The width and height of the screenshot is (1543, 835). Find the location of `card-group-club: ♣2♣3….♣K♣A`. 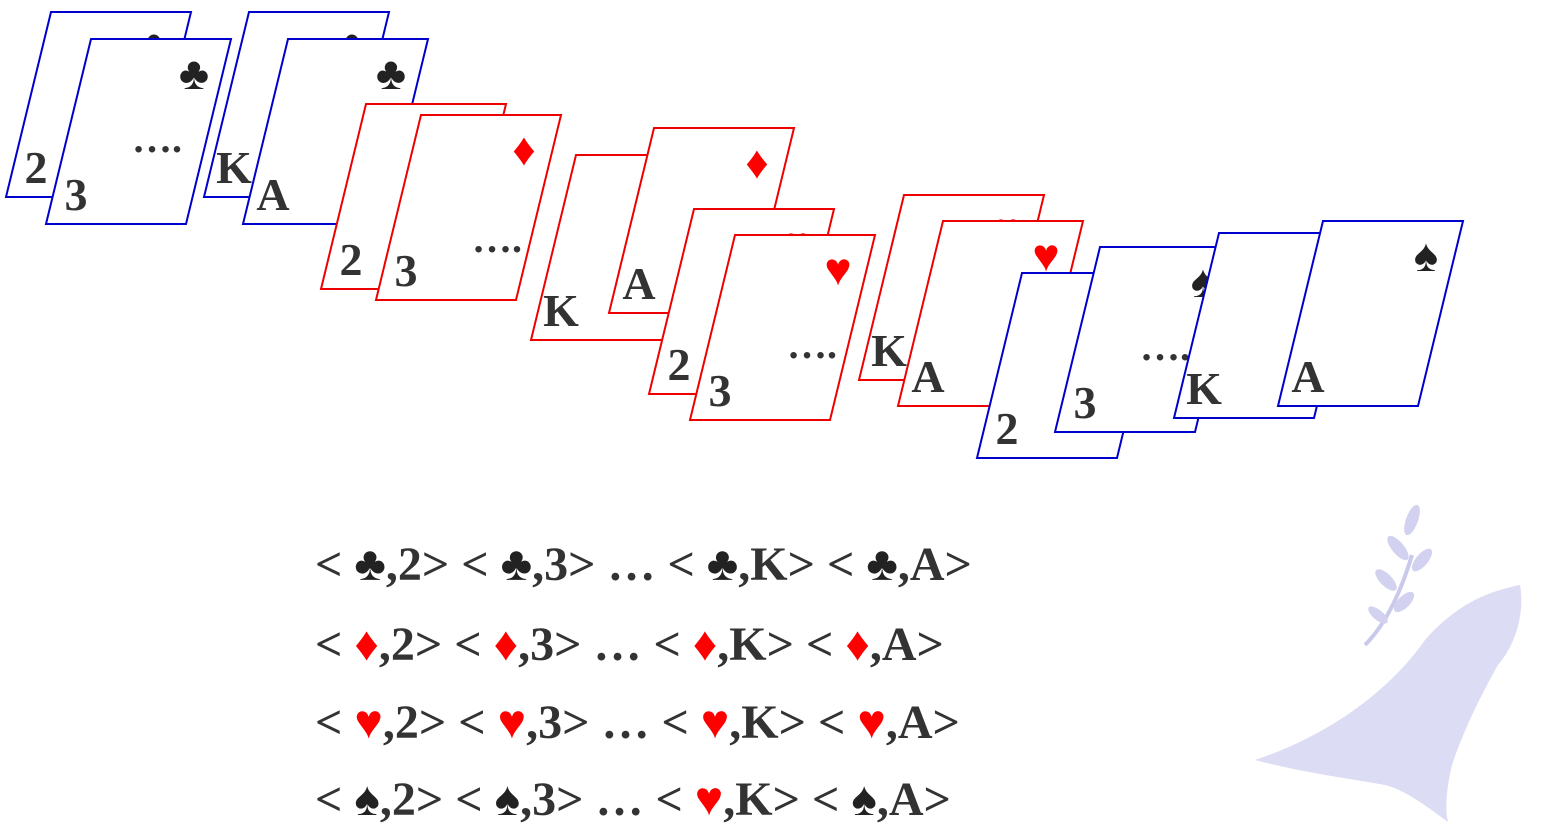

card-group-club: ♣2♣3….♣K♣A is located at coordinates (217, 118).